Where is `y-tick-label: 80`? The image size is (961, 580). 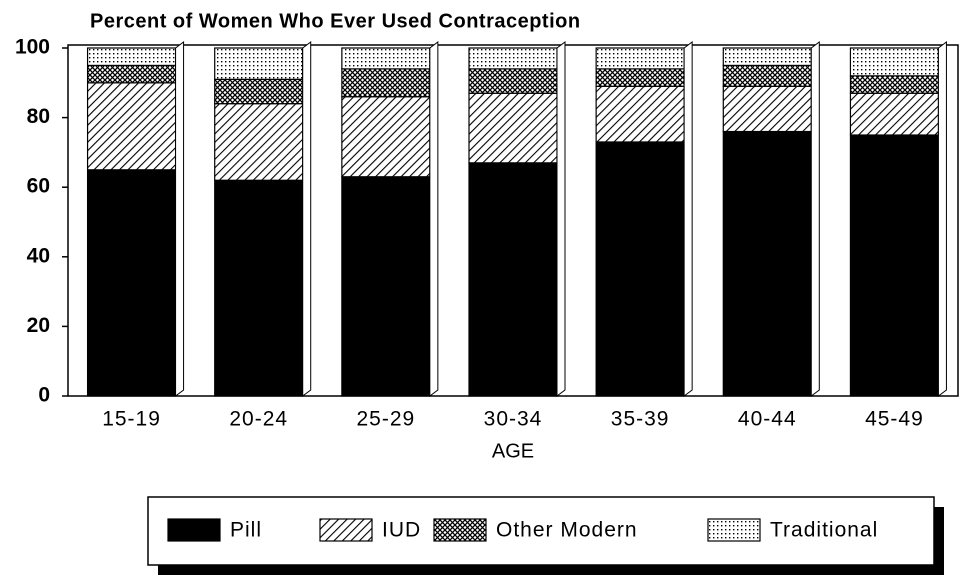 y-tick-label: 80 is located at coordinates (38, 116).